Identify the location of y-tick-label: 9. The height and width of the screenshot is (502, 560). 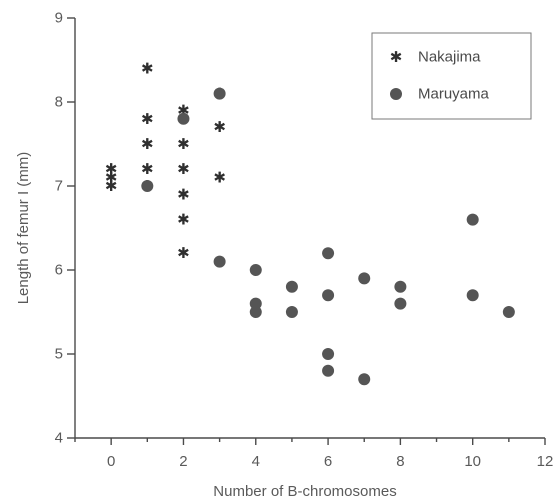
(59, 18).